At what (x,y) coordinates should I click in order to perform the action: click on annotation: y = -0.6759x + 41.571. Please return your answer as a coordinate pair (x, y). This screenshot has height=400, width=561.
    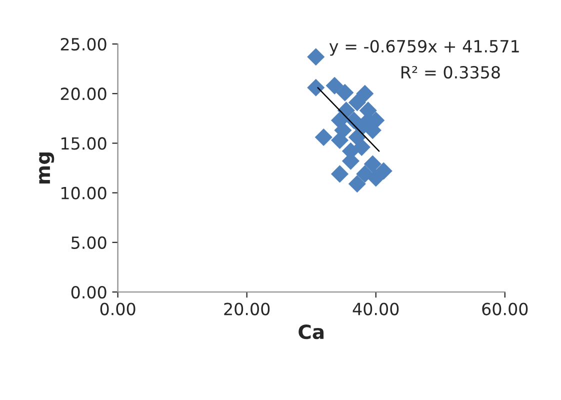
    Looking at the image, I should click on (424, 48).